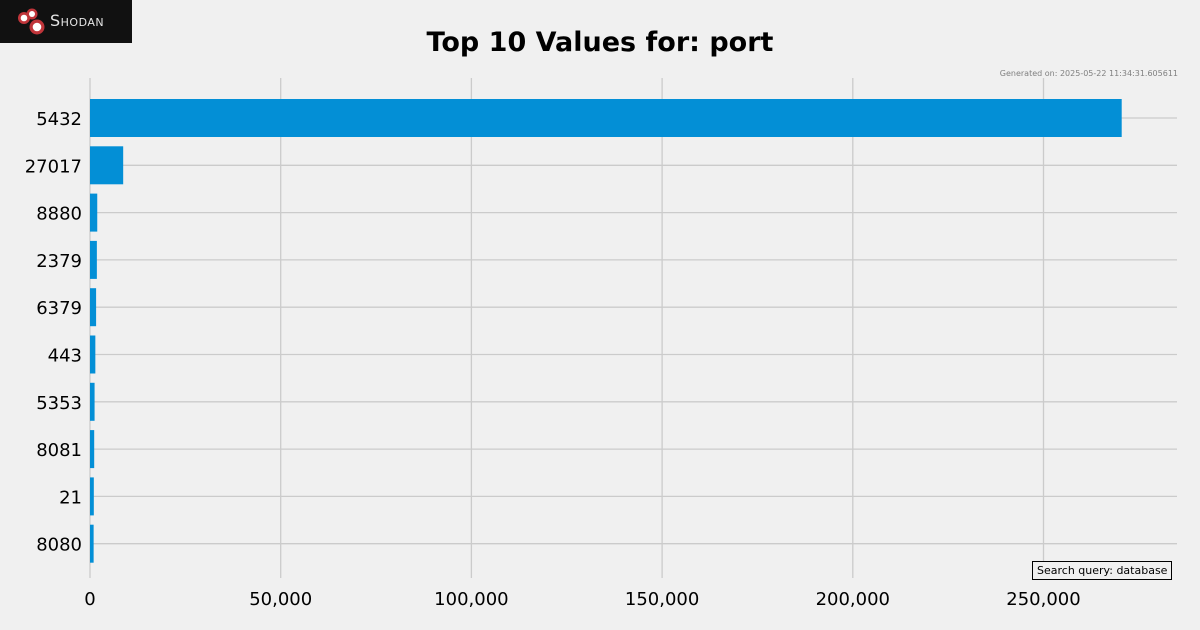  I want to click on x-tick-label: 250,000, so click(1043, 599).